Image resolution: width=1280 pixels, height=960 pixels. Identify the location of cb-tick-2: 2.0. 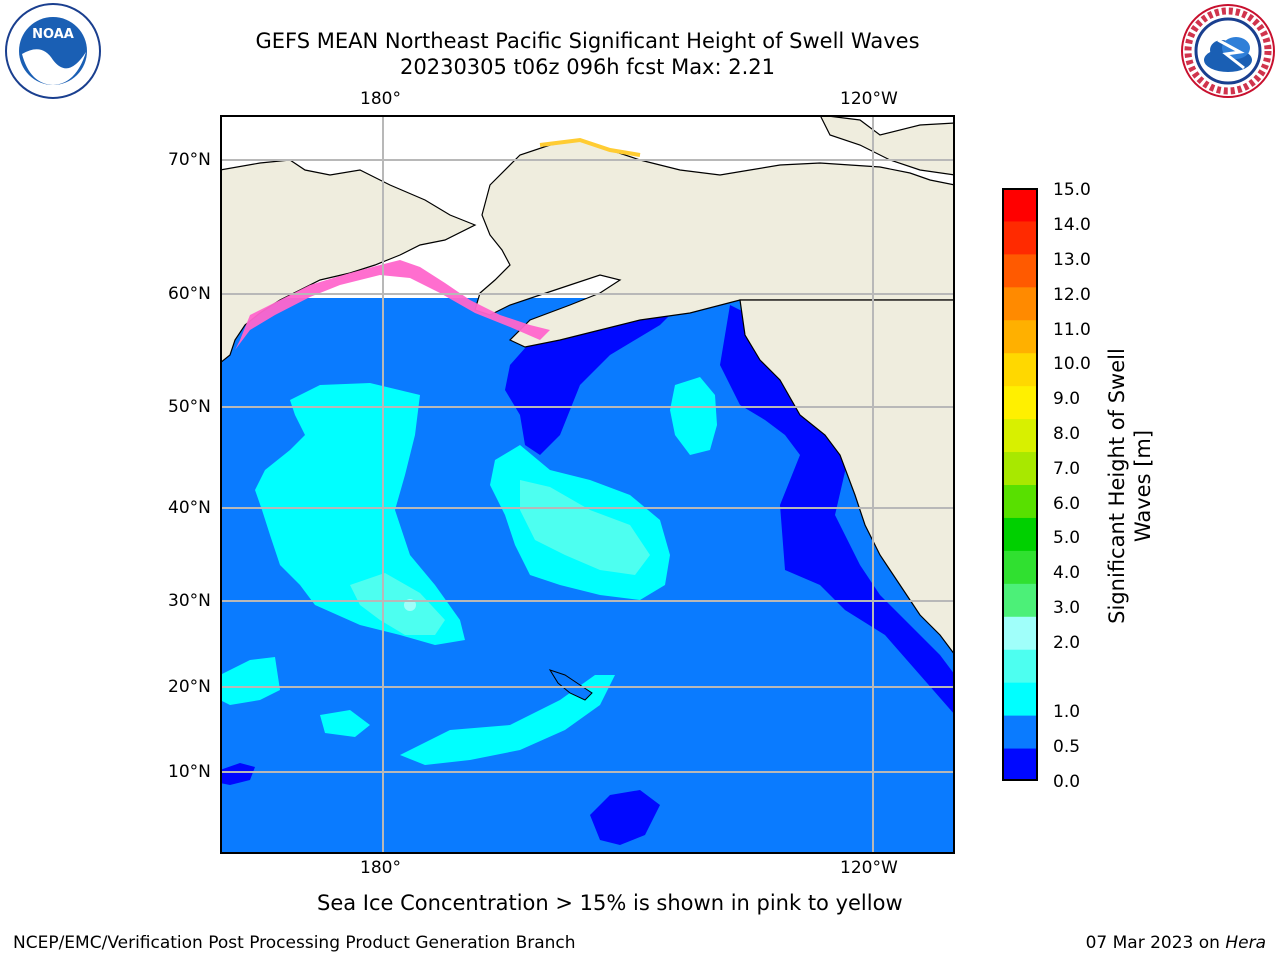
(1067, 643).